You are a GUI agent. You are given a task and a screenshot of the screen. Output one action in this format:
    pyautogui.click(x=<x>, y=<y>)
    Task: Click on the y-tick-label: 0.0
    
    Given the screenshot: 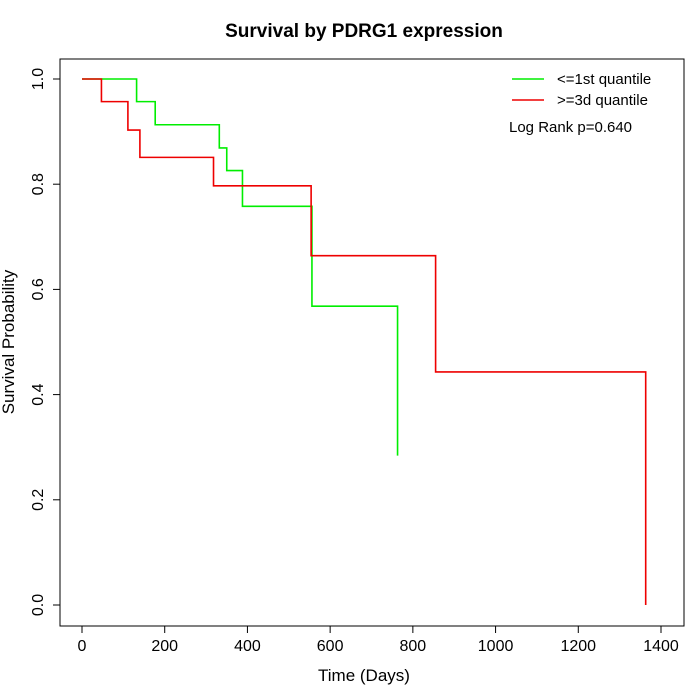 What is the action you would take?
    pyautogui.click(x=38, y=605)
    